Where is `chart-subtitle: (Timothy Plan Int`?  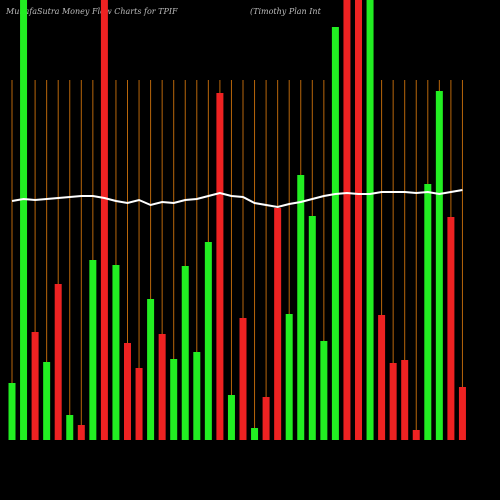
chart-subtitle: (Timothy Plan Int is located at coordinates (286, 11).